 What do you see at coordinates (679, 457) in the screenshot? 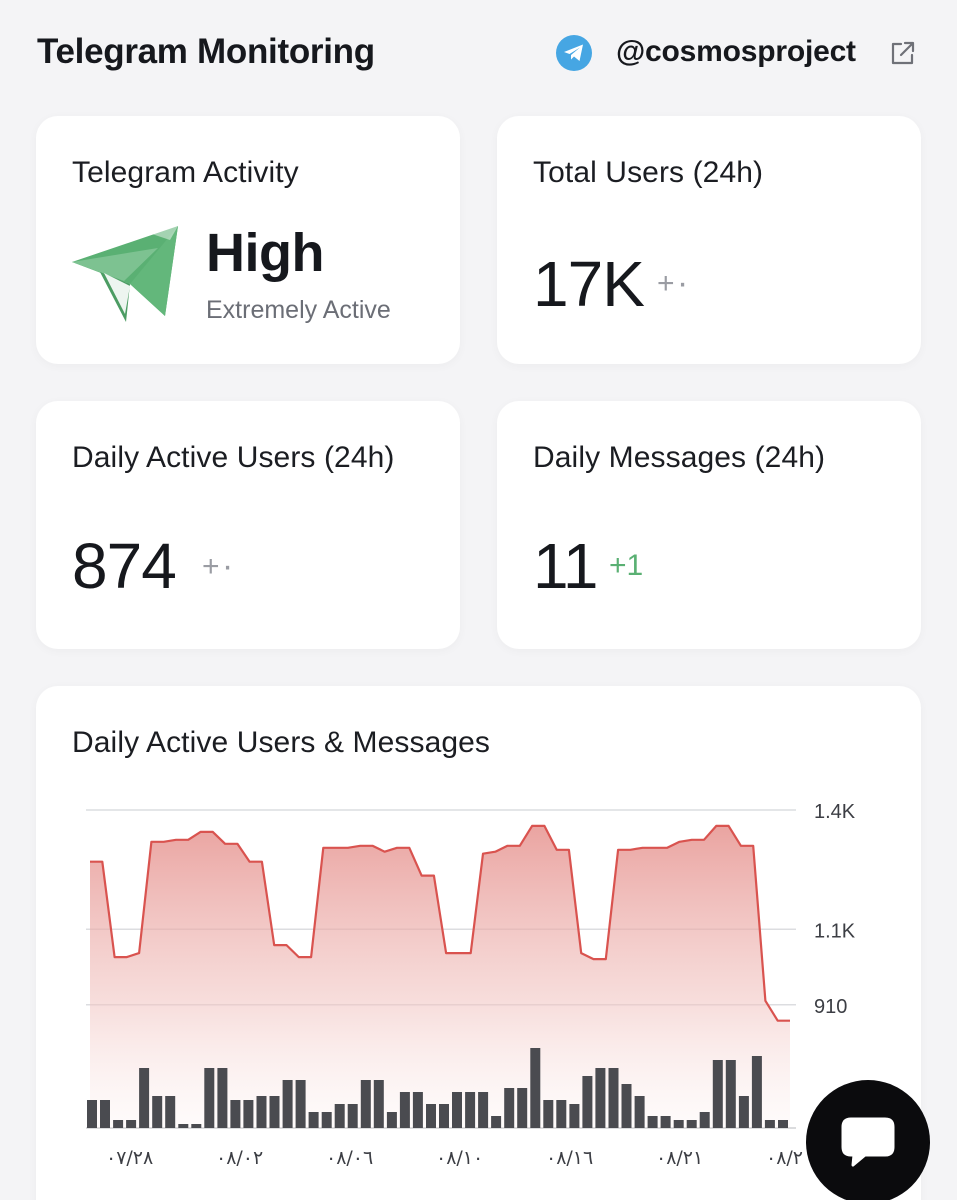
I see `daily-messages-title: Daily Messages (24h)` at bounding box center [679, 457].